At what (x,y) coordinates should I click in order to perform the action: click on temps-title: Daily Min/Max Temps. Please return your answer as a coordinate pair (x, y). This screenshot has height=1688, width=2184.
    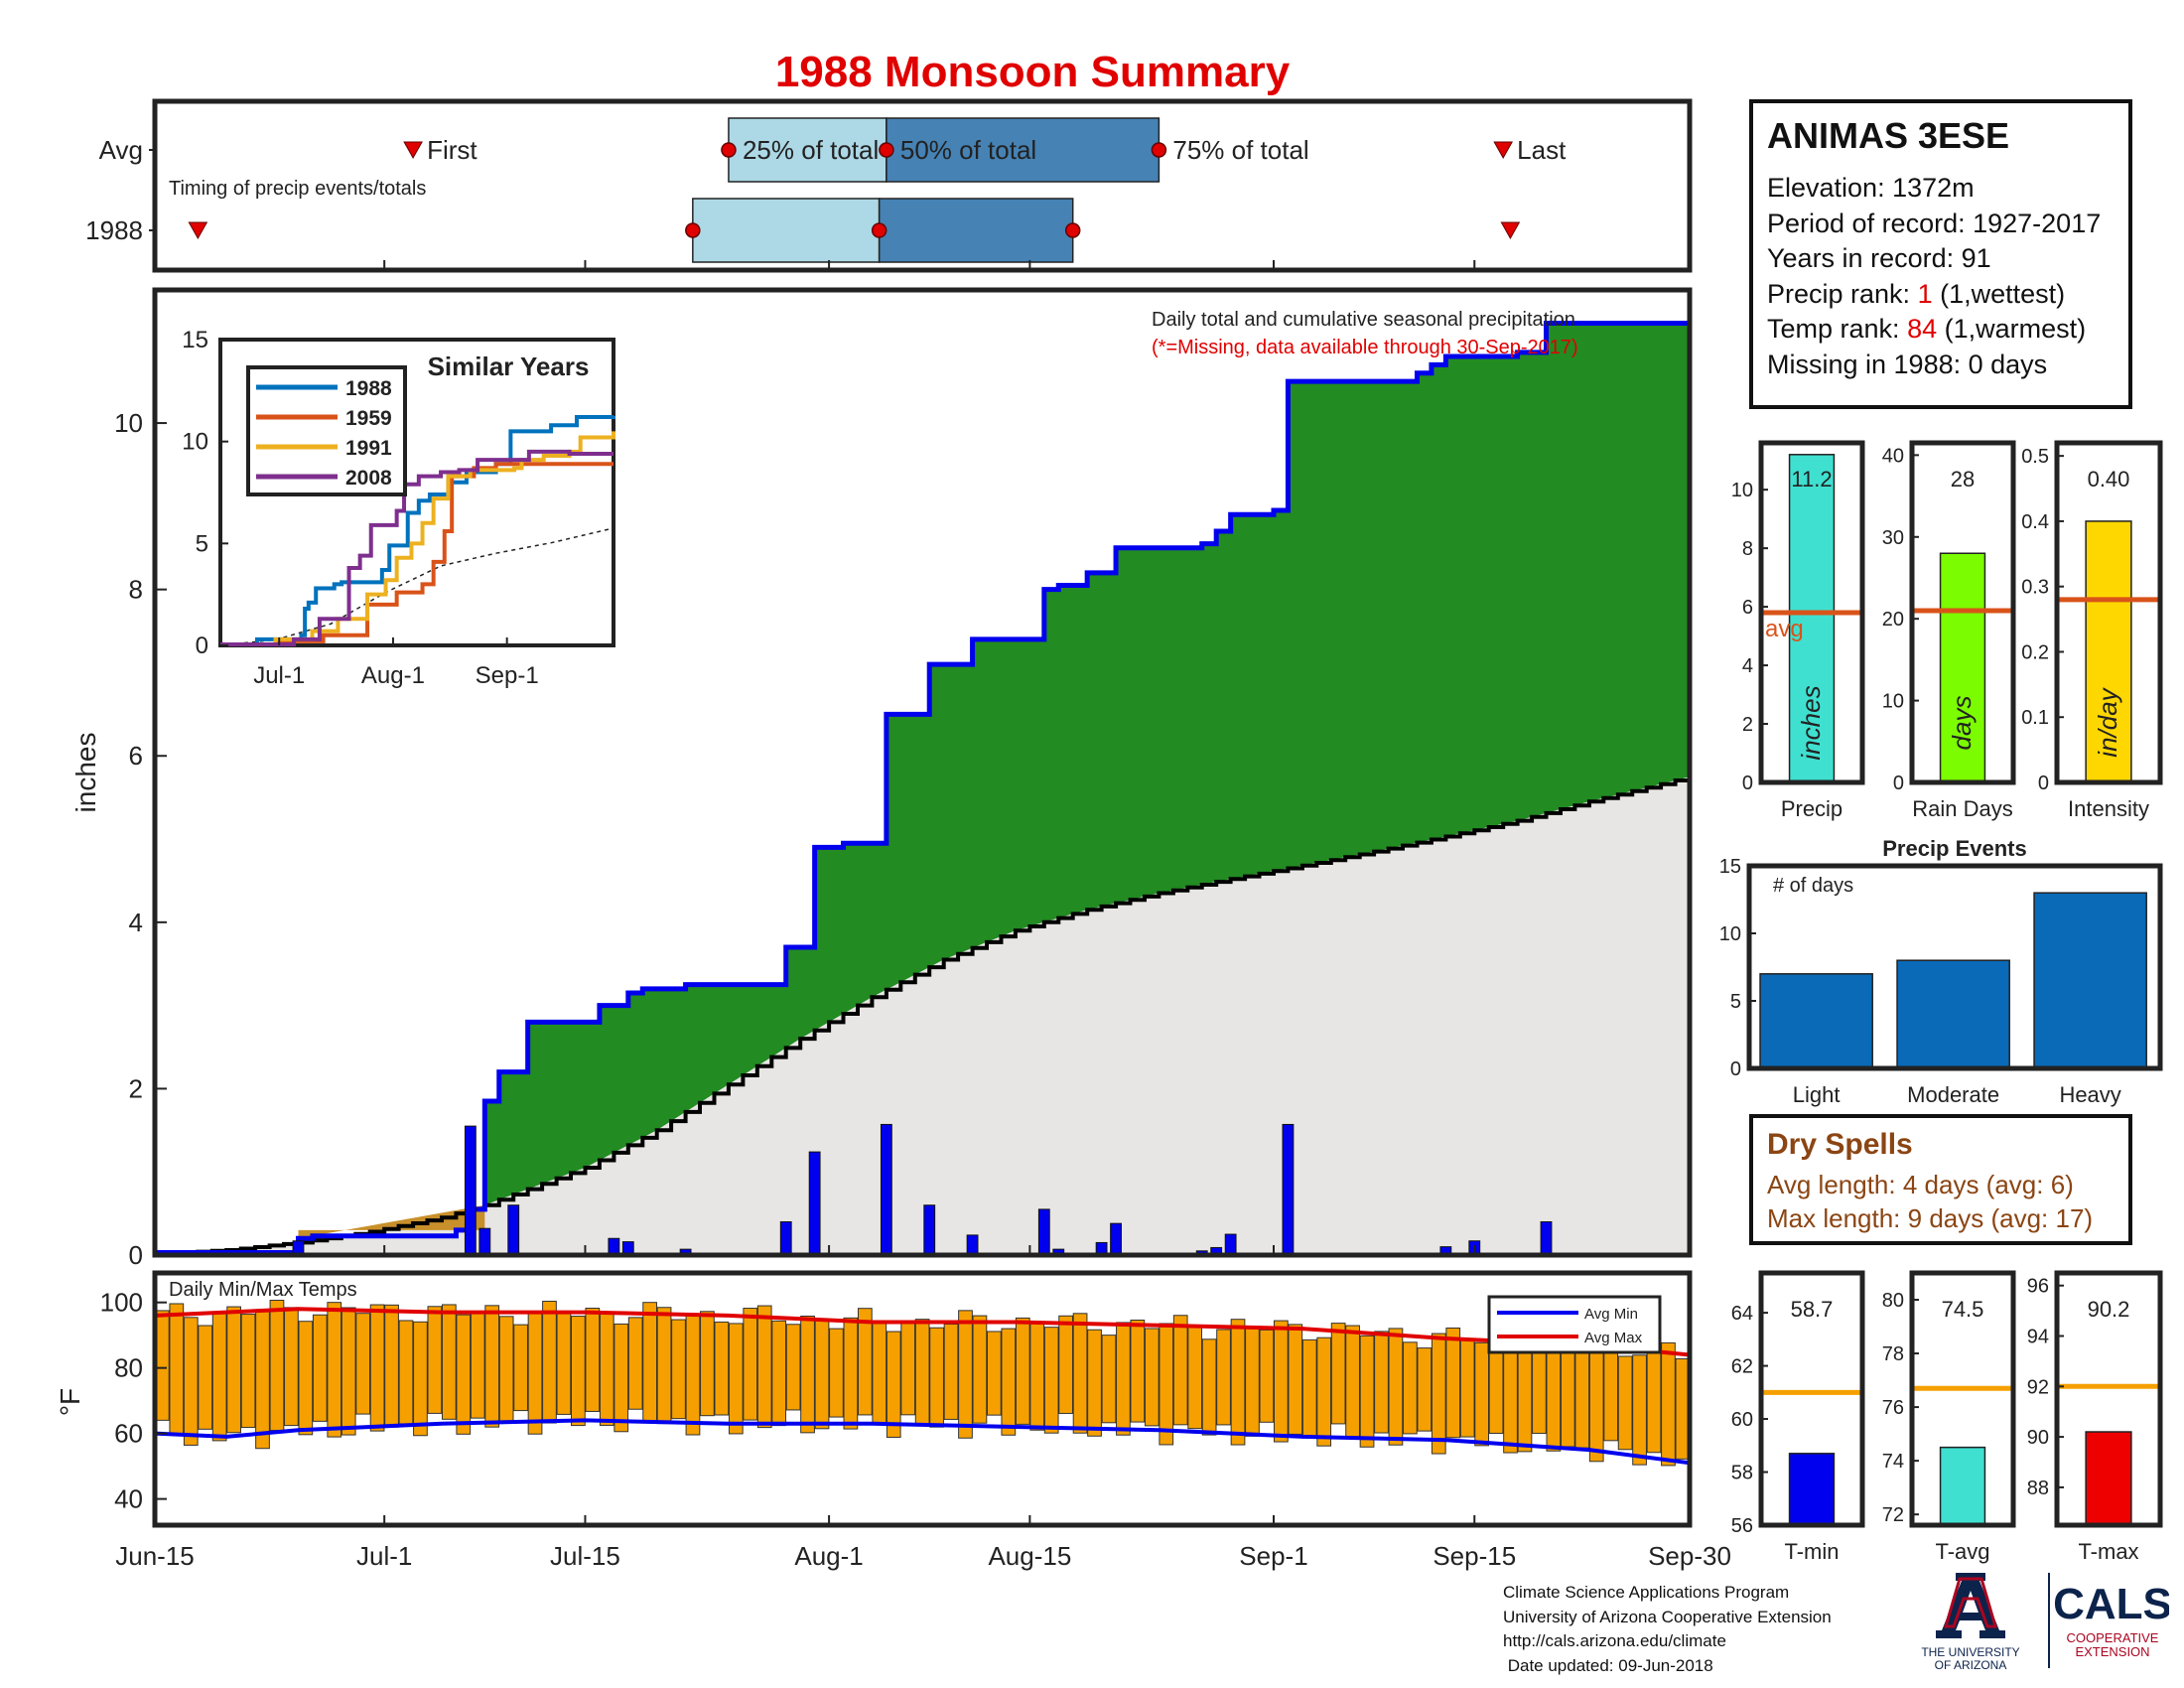
    Looking at the image, I should click on (263, 1290).